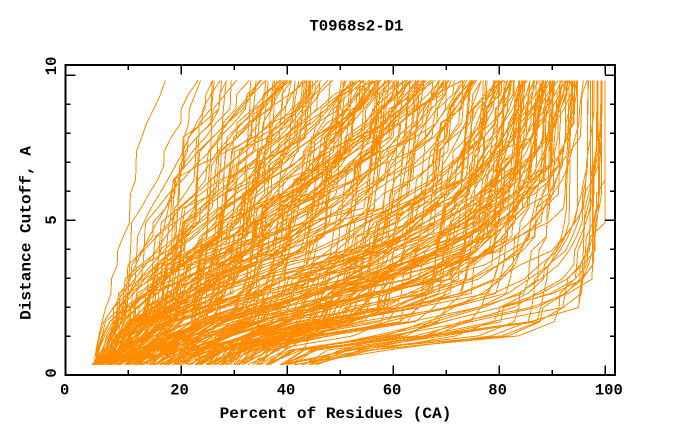  I want to click on svg-text: Distance Cutoff, A, so click(26, 233).